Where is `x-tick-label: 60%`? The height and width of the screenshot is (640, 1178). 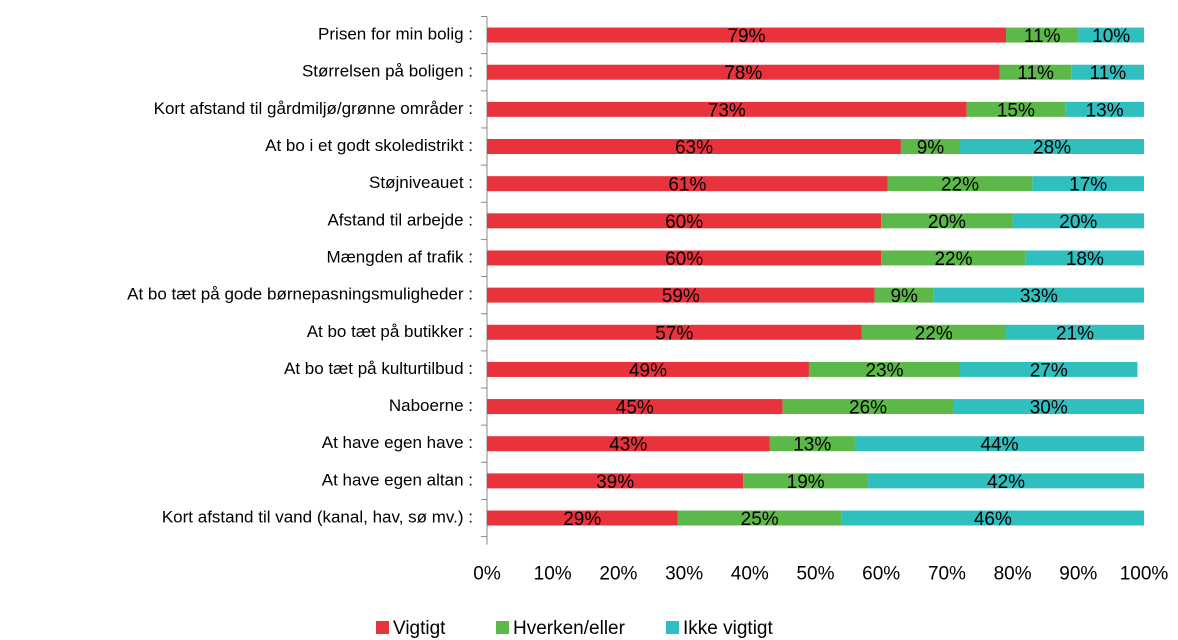
x-tick-label: 60% is located at coordinates (881, 574).